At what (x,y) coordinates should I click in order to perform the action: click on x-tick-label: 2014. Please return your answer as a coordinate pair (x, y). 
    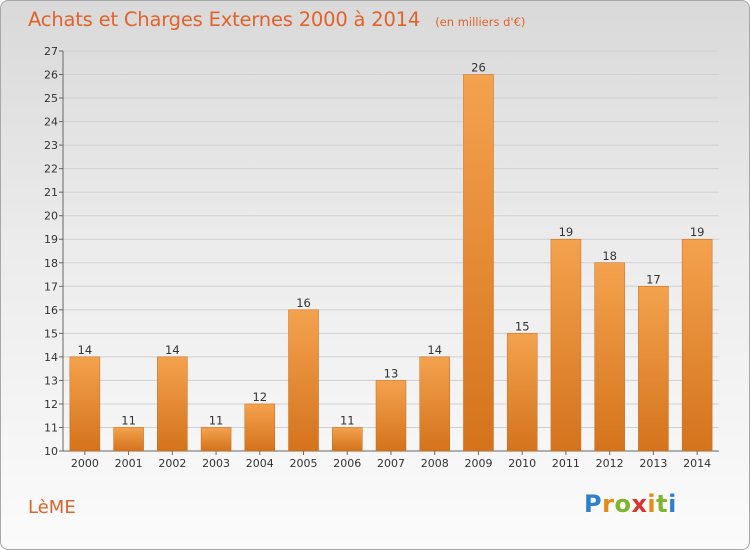
    Looking at the image, I should click on (697, 463).